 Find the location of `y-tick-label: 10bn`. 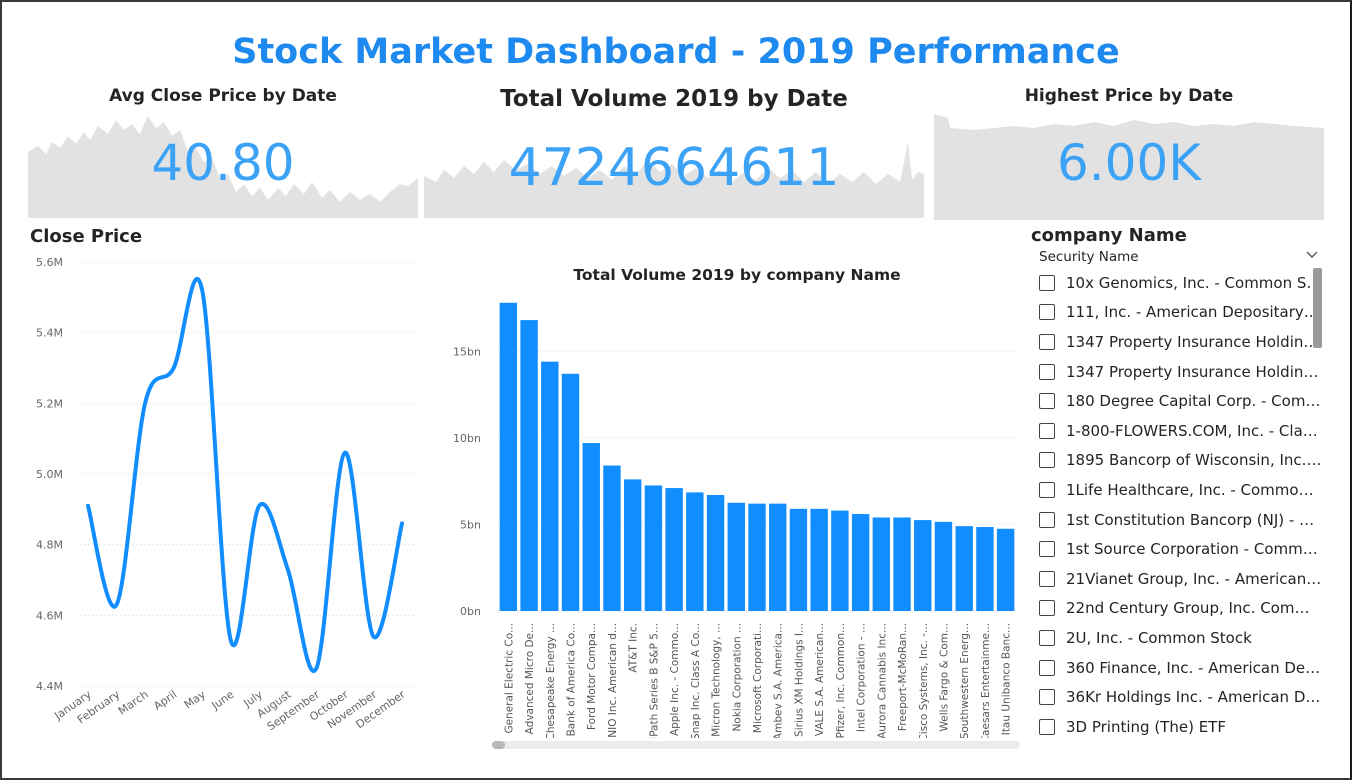

y-tick-label: 10bn is located at coordinates (467, 438).